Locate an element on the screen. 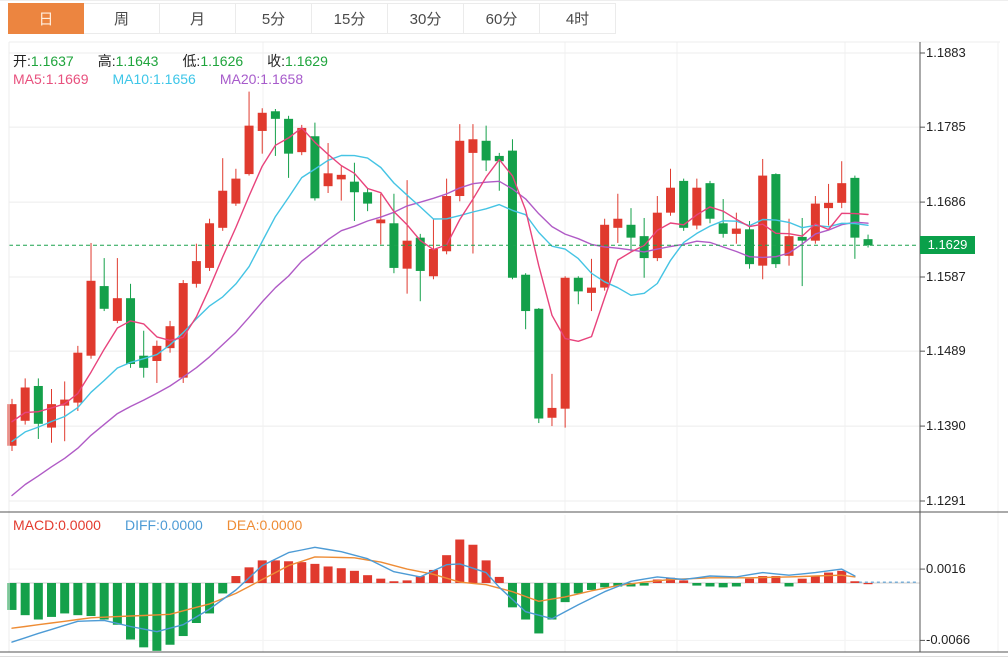  legend-value: 1.1658 is located at coordinates (282, 79).